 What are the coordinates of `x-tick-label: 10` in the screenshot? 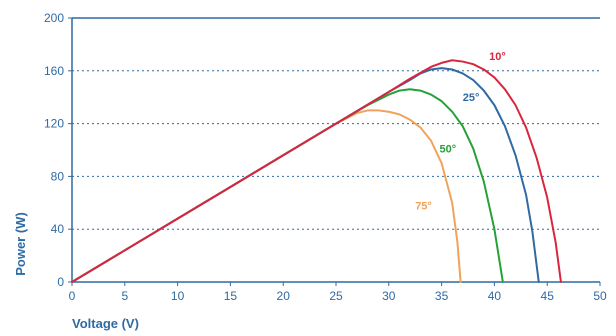 It's located at (178, 296).